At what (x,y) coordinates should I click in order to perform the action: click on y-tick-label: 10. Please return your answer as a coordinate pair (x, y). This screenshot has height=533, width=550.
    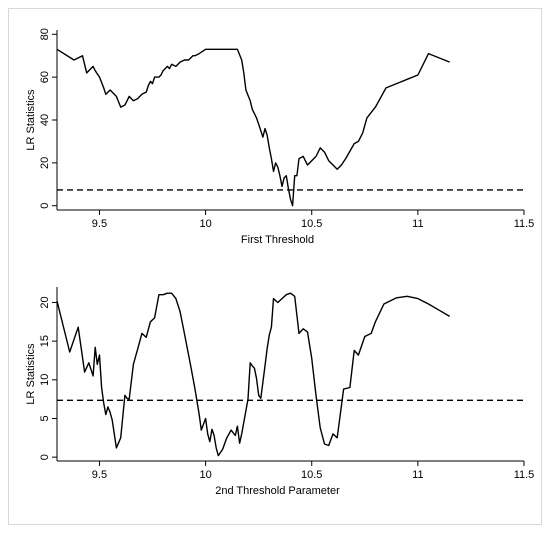
    Looking at the image, I should click on (45, 380).